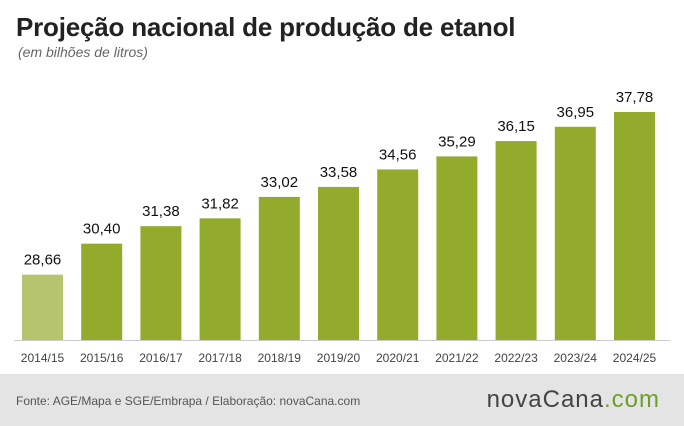 Image resolution: width=684 pixels, height=426 pixels. Describe the element at coordinates (280, 182) in the screenshot. I see `data-label-2018-19: 33,02` at that location.